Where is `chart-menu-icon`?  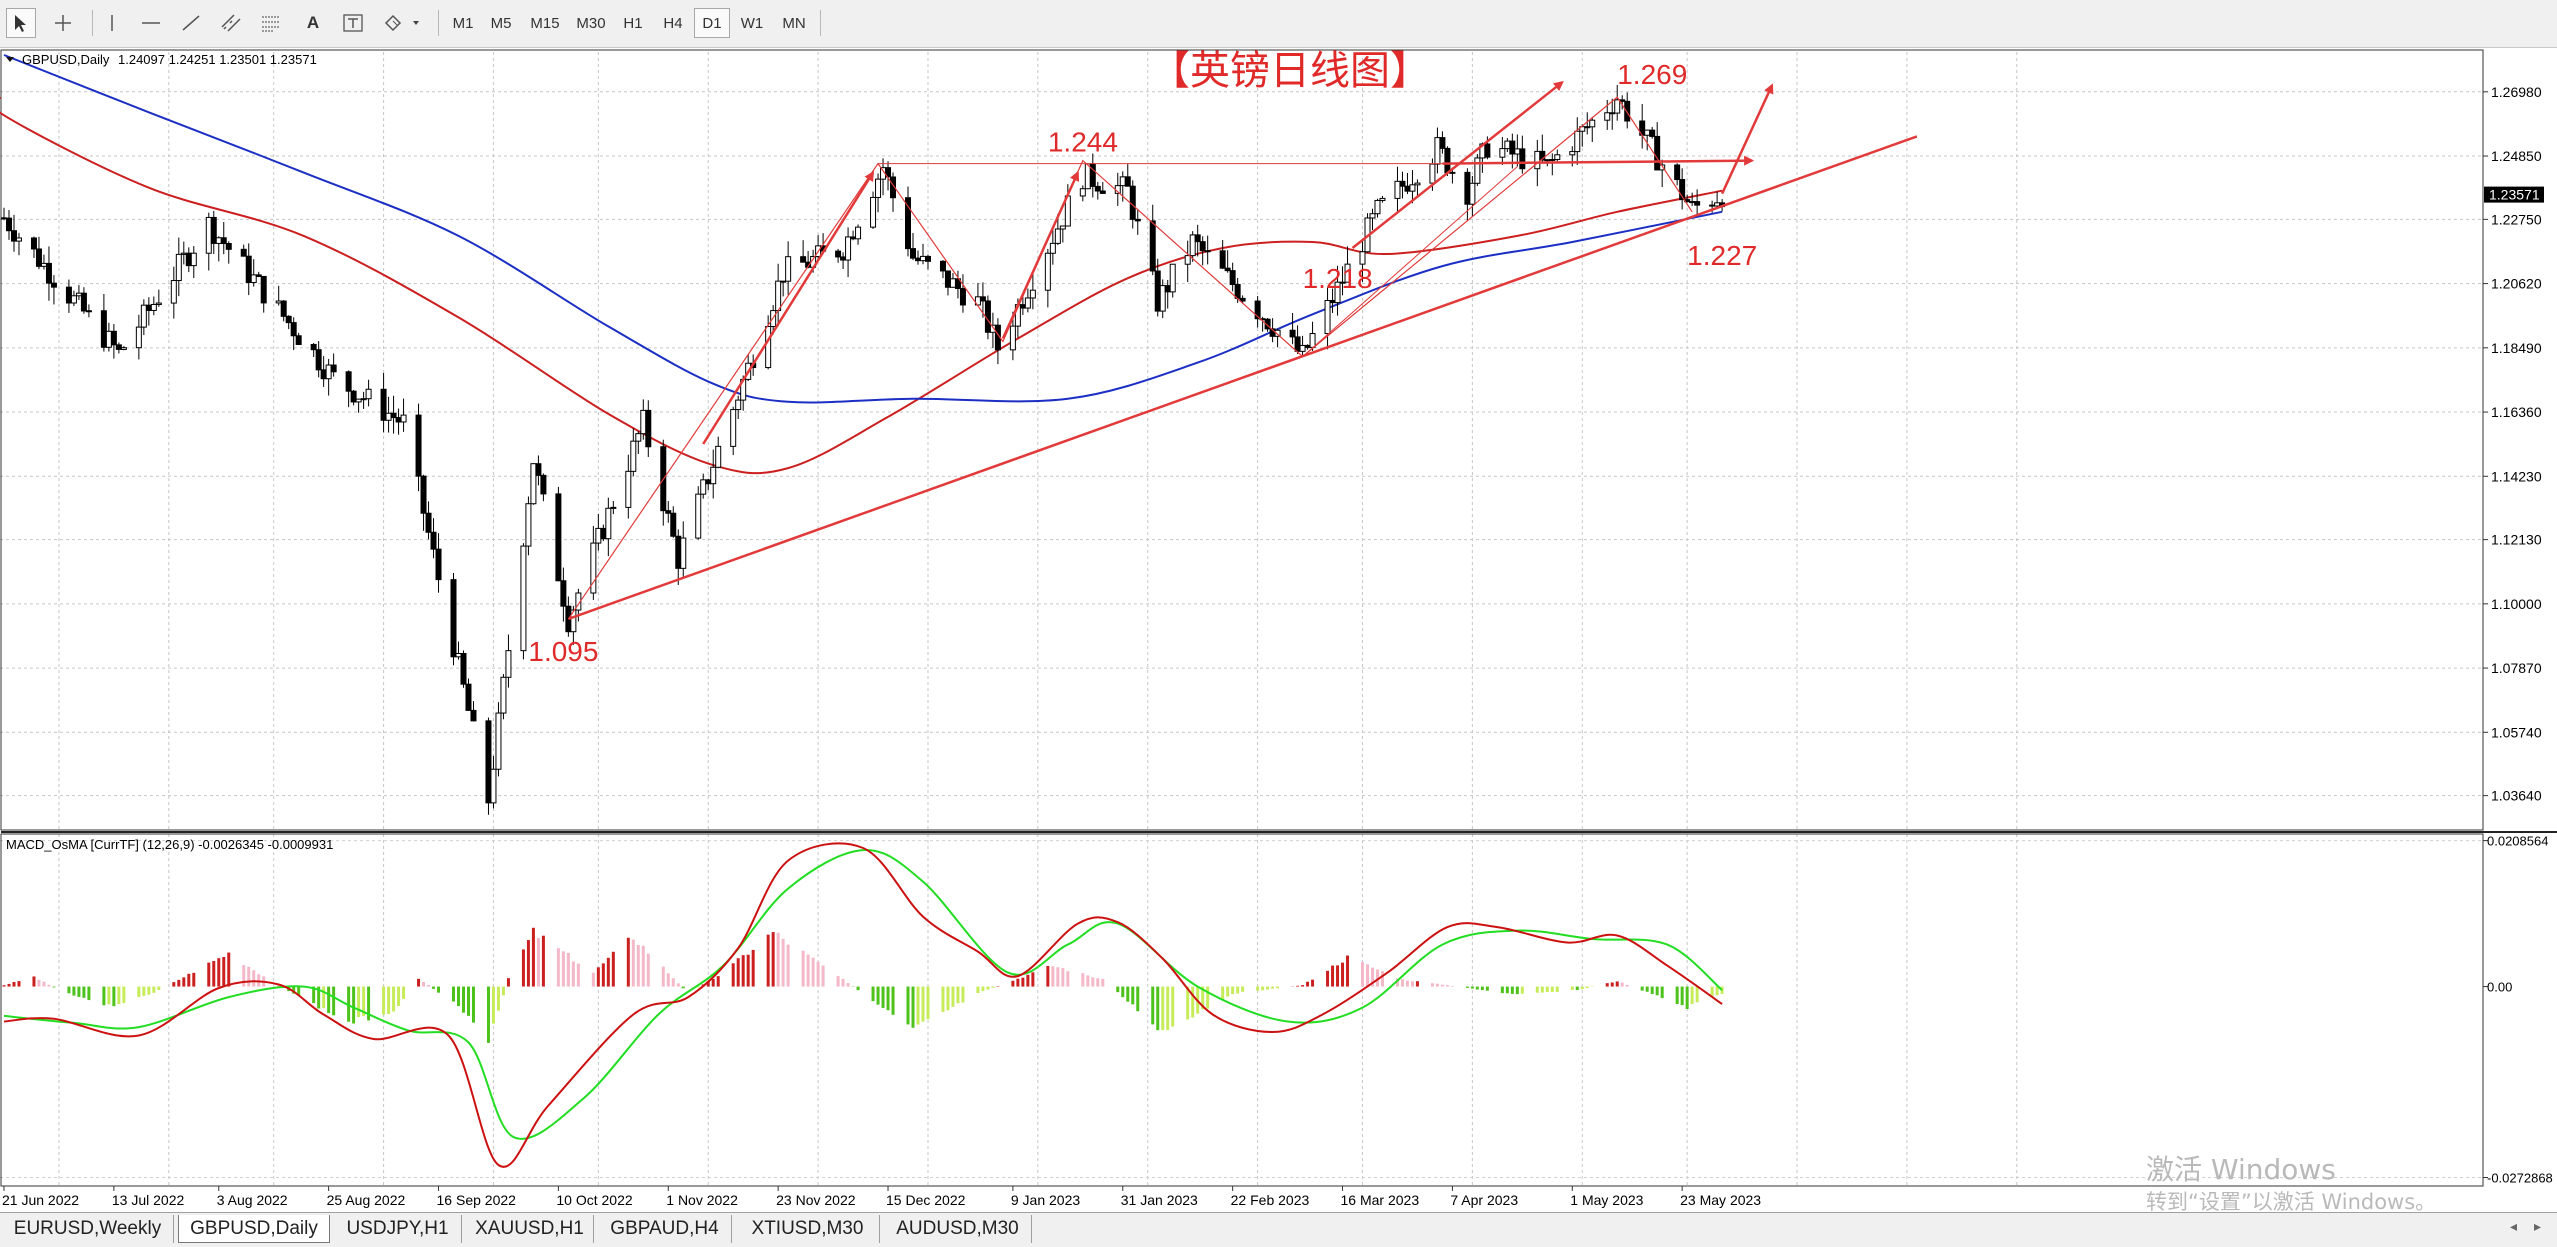
chart-menu-icon is located at coordinates (10, 59).